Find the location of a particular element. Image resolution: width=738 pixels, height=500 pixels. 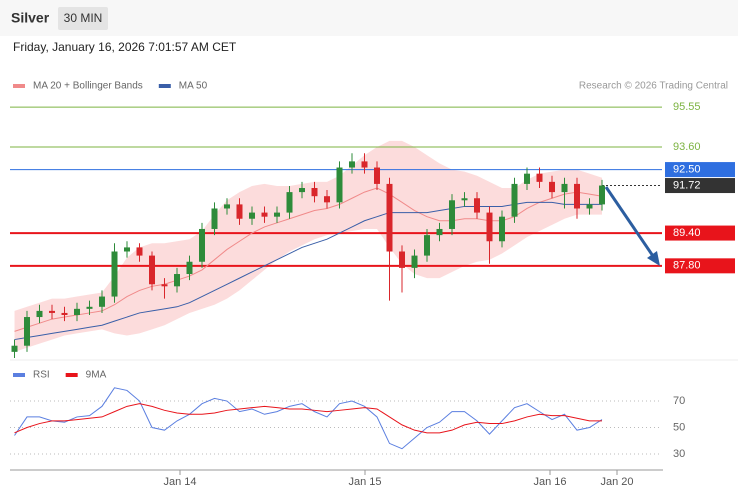

interval-box is located at coordinates (83, 18).